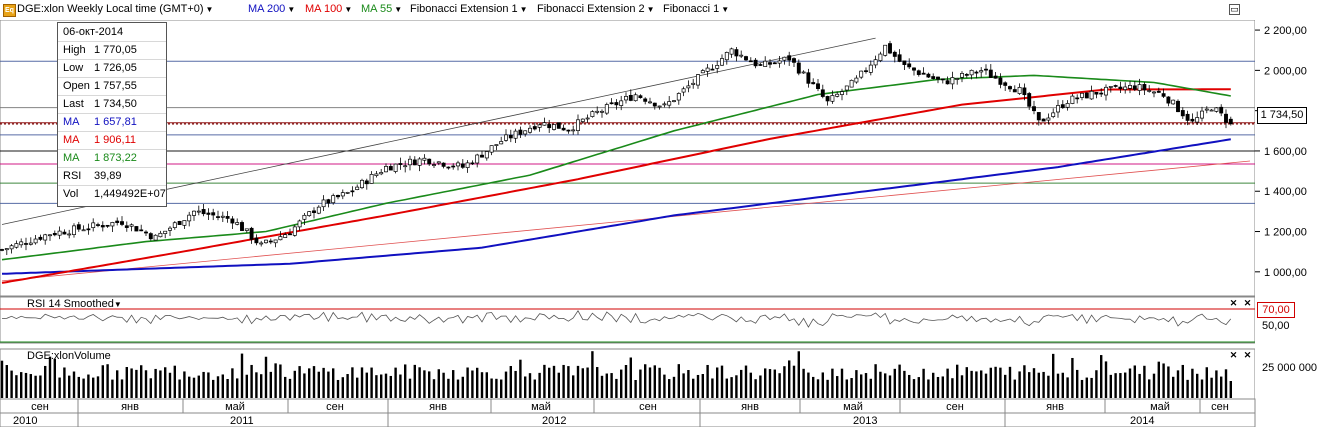 The image size is (1340, 427). What do you see at coordinates (112, 194) in the screenshot?
I see `data-window-row: Vol 1,449492E+07` at bounding box center [112, 194].